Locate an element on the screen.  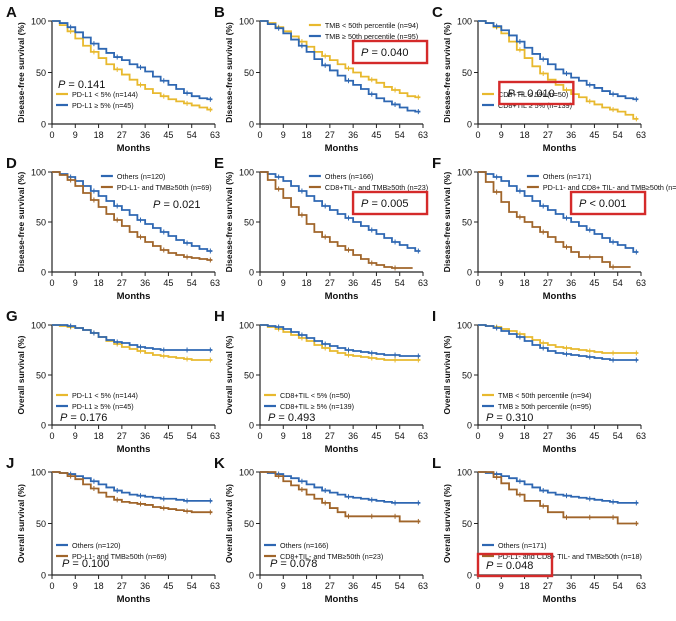
legend-label: PD-L1- and TMB≥50th (n=69) is located at coordinates (119, 556).